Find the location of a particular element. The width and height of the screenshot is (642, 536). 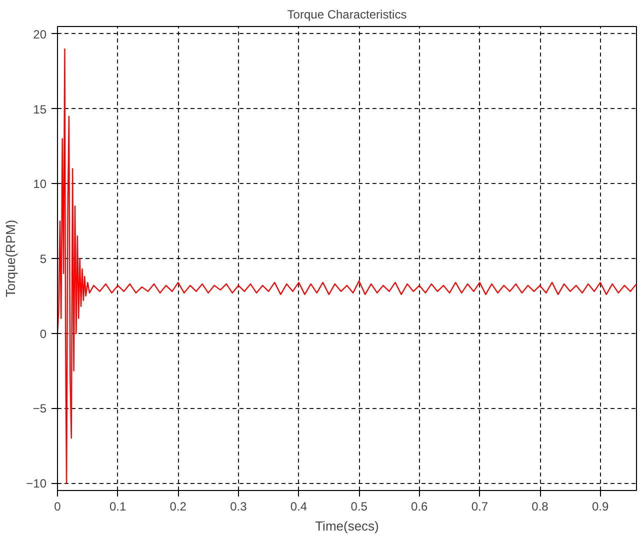

x-tick-label: 0.3 is located at coordinates (239, 507).